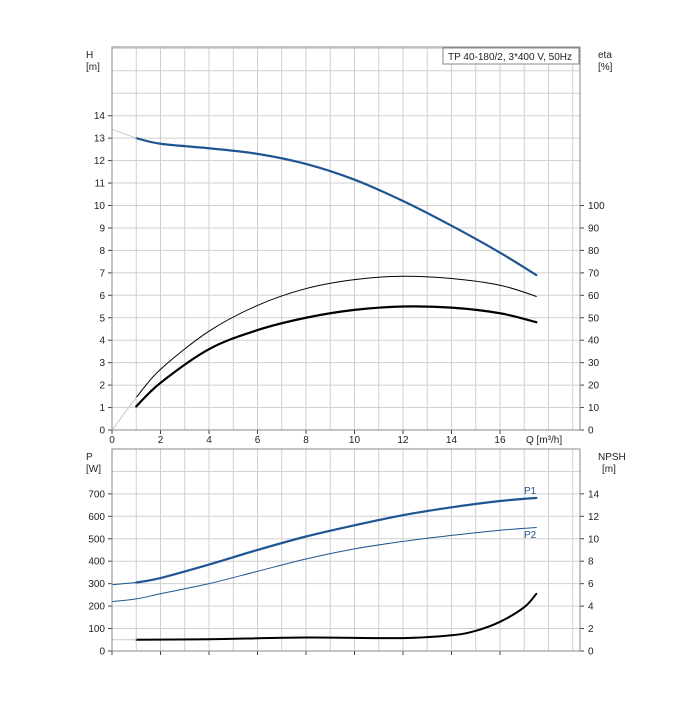 The image size is (700, 705). Describe the element at coordinates (93, 67) in the screenshot. I see `head-axis-unit: [m]` at that location.